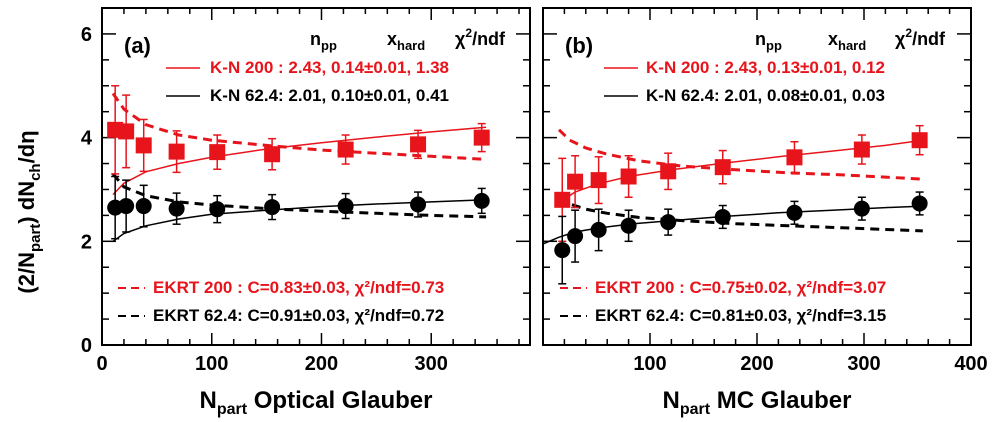 The width and height of the screenshot is (994, 422). I want to click on panel-b-param-headers: npp xhard χ2/ndf, so click(850, 39).